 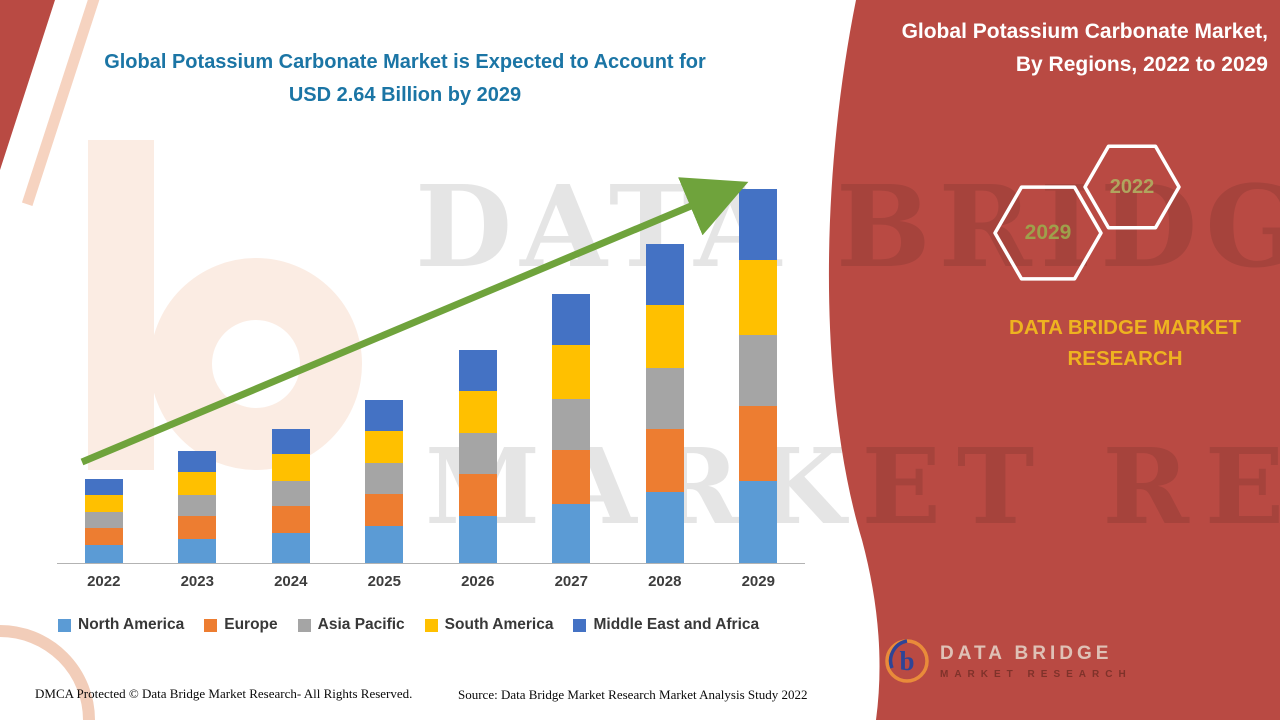 What do you see at coordinates (290, 548) in the screenshot?
I see `bar-segment-2024-north-america` at bounding box center [290, 548].